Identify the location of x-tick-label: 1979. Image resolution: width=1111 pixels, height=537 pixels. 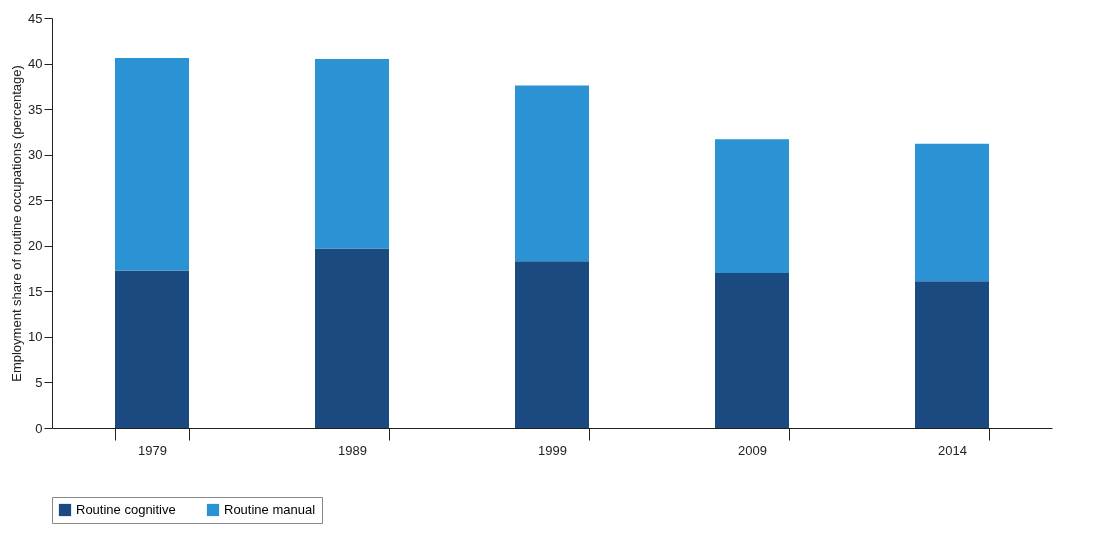
(152, 450).